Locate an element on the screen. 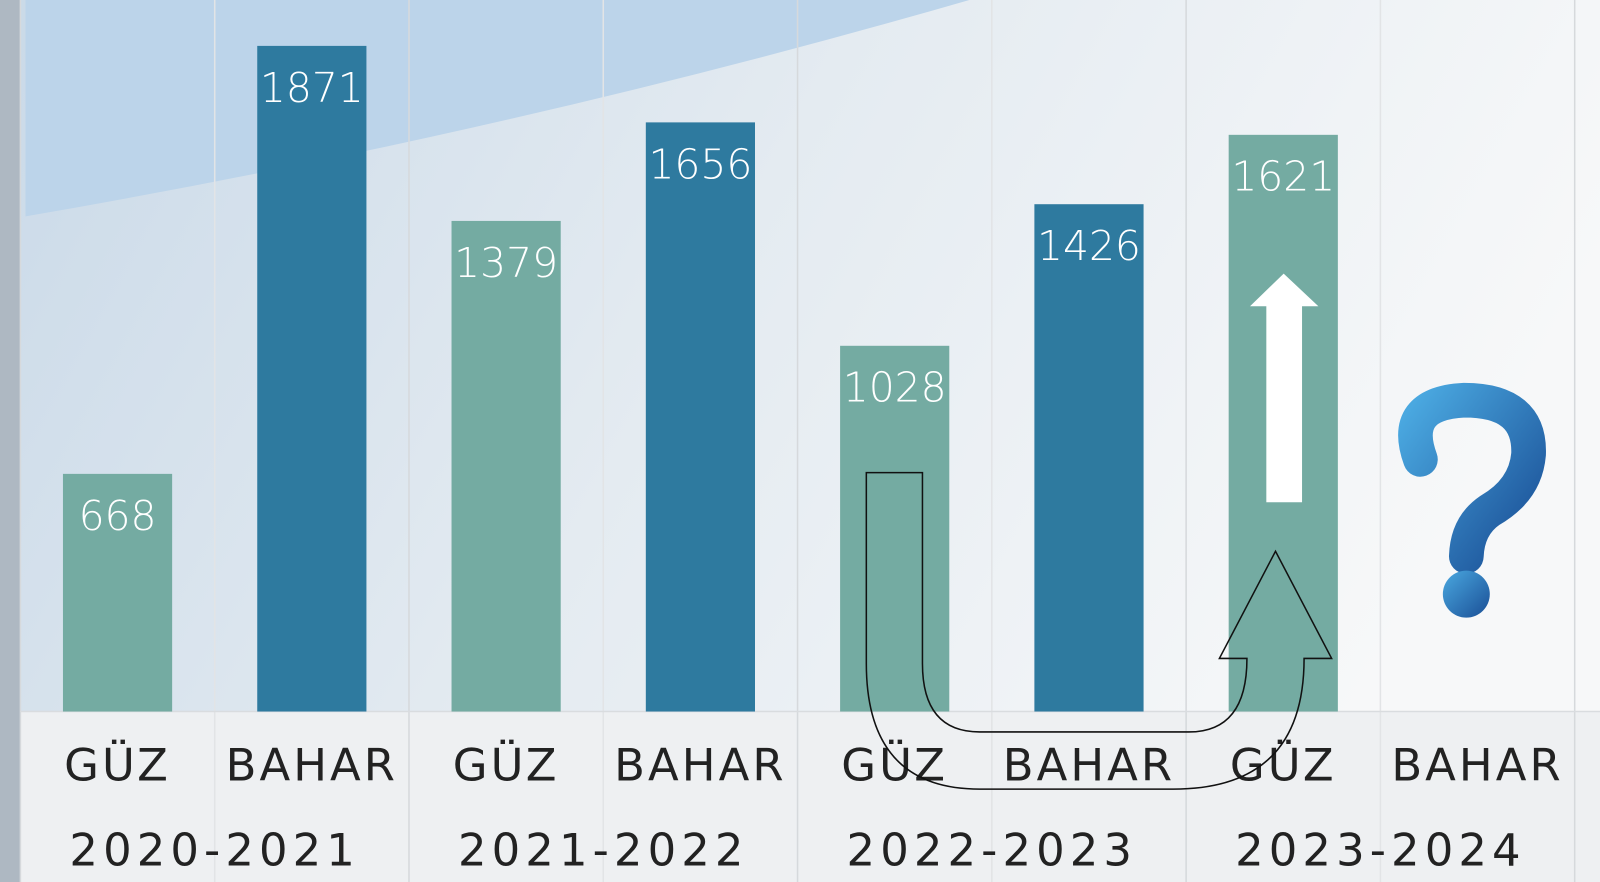  value-label: 1379 is located at coordinates (506, 263).